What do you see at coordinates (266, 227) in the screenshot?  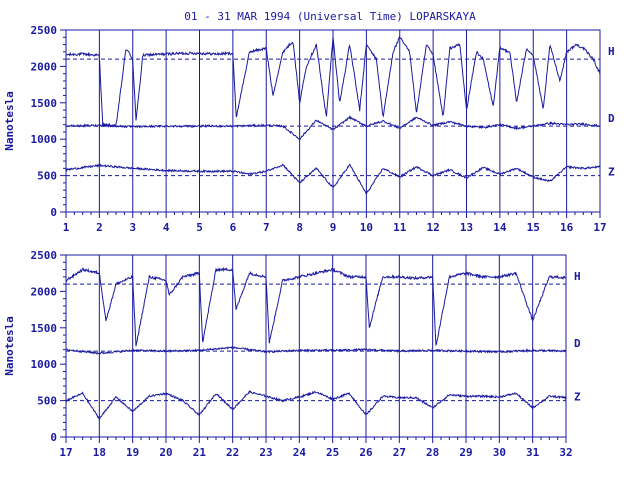 I see `x-tick-label: 7` at bounding box center [266, 227].